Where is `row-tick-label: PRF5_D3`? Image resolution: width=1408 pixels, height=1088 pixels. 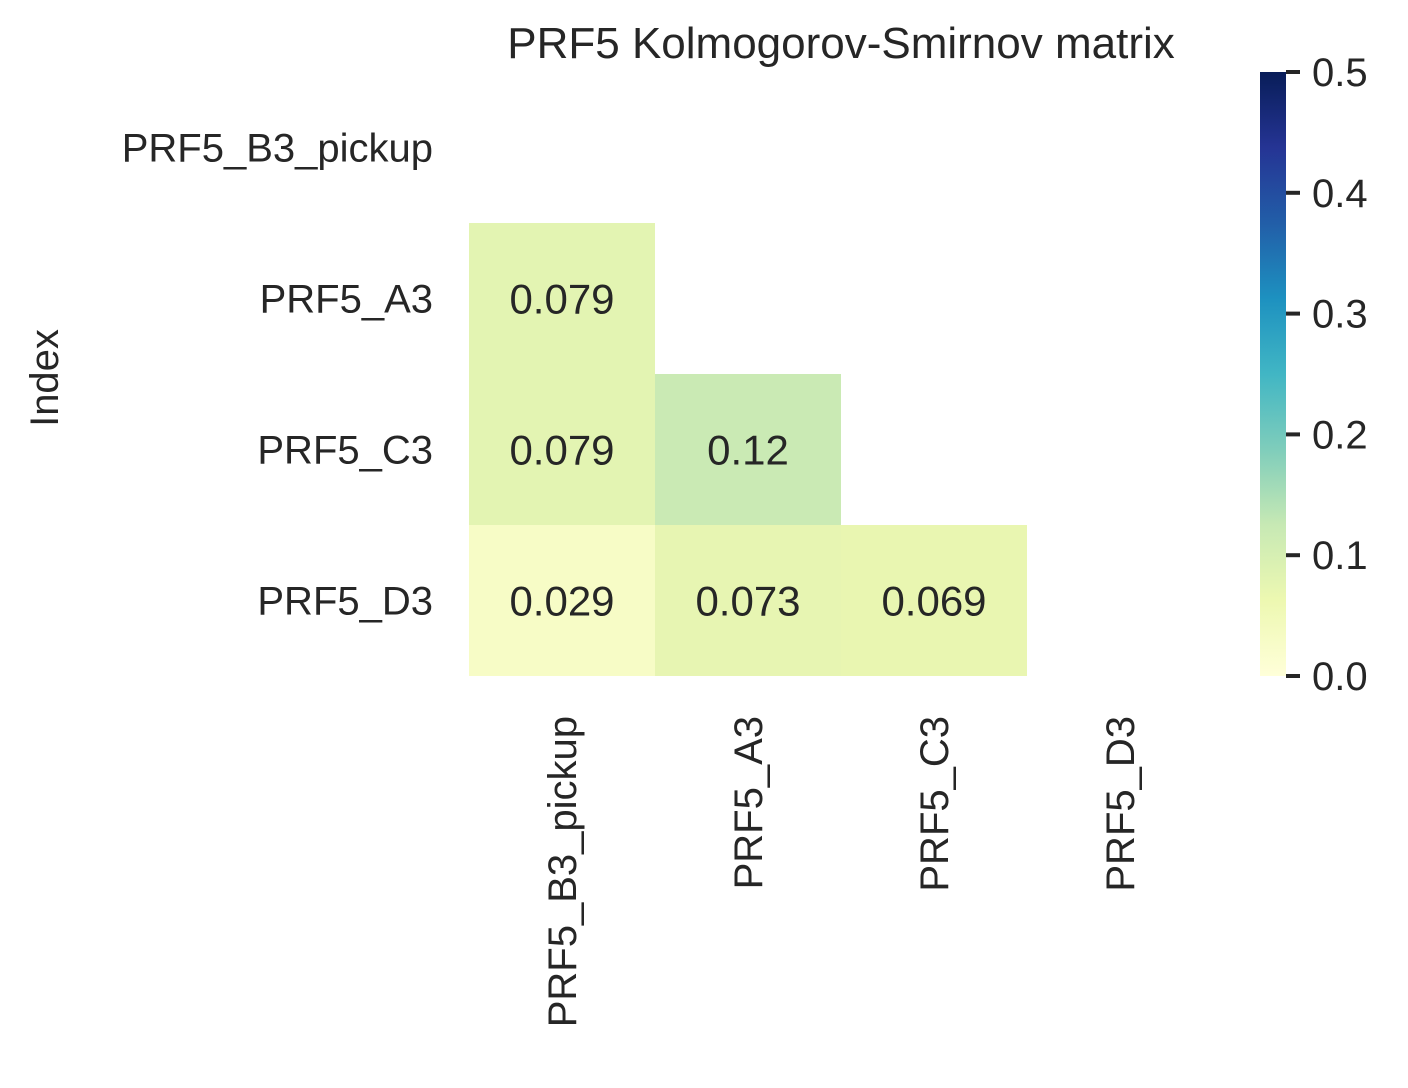 row-tick-label: PRF5_D3 is located at coordinates (345, 602).